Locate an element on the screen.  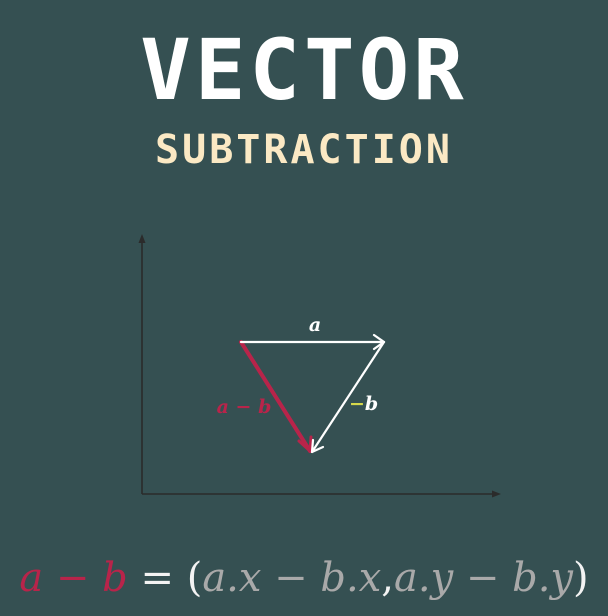
formula-y-component: a.y − b.y is located at coordinates (484, 578).